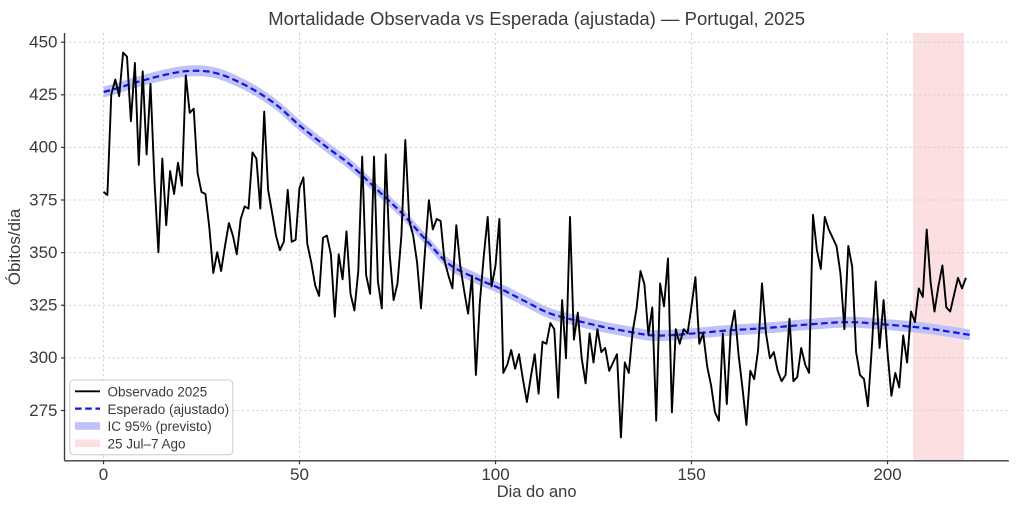 The image size is (1024, 512). I want to click on svg-text: Dia do ano, so click(537, 492).